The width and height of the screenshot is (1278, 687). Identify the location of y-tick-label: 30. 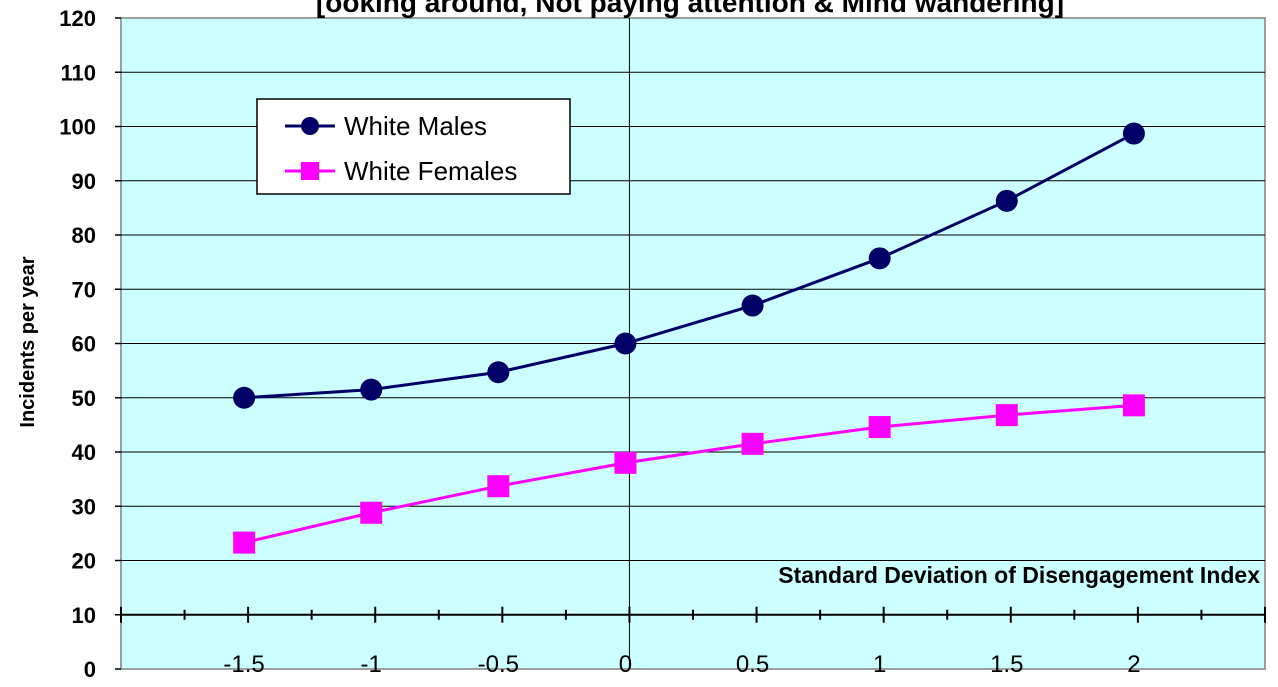
(84, 506).